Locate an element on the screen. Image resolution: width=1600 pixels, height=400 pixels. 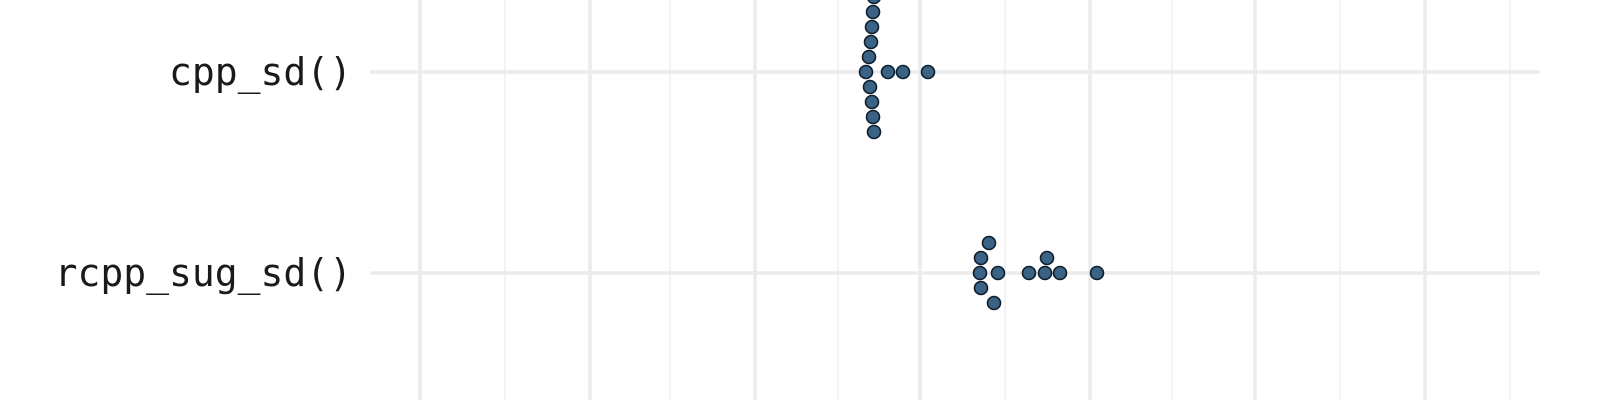
category-label: rcpp_sug_sd() is located at coordinates (203, 273).